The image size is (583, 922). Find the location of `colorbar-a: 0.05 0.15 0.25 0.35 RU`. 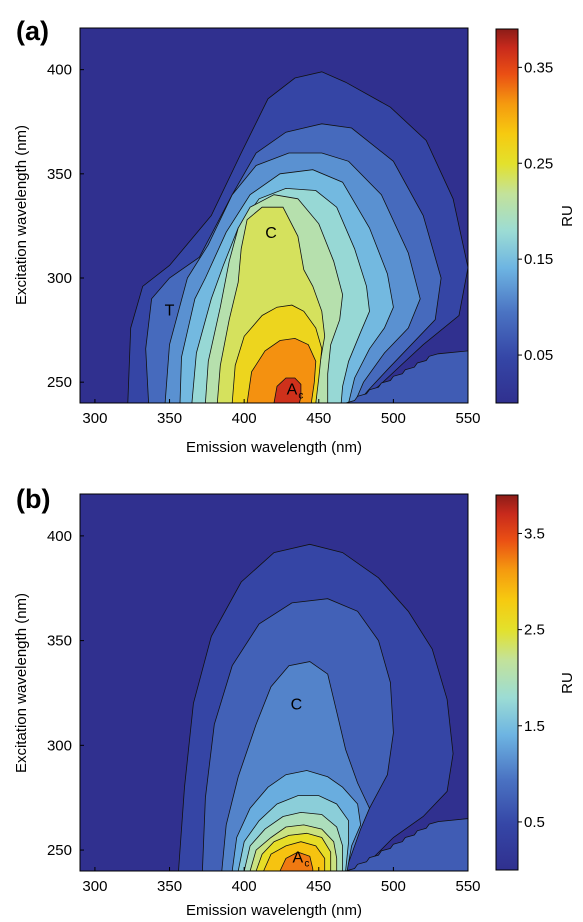

colorbar-a: 0.05 0.15 0.25 0.35 RU is located at coordinates (535, 216).